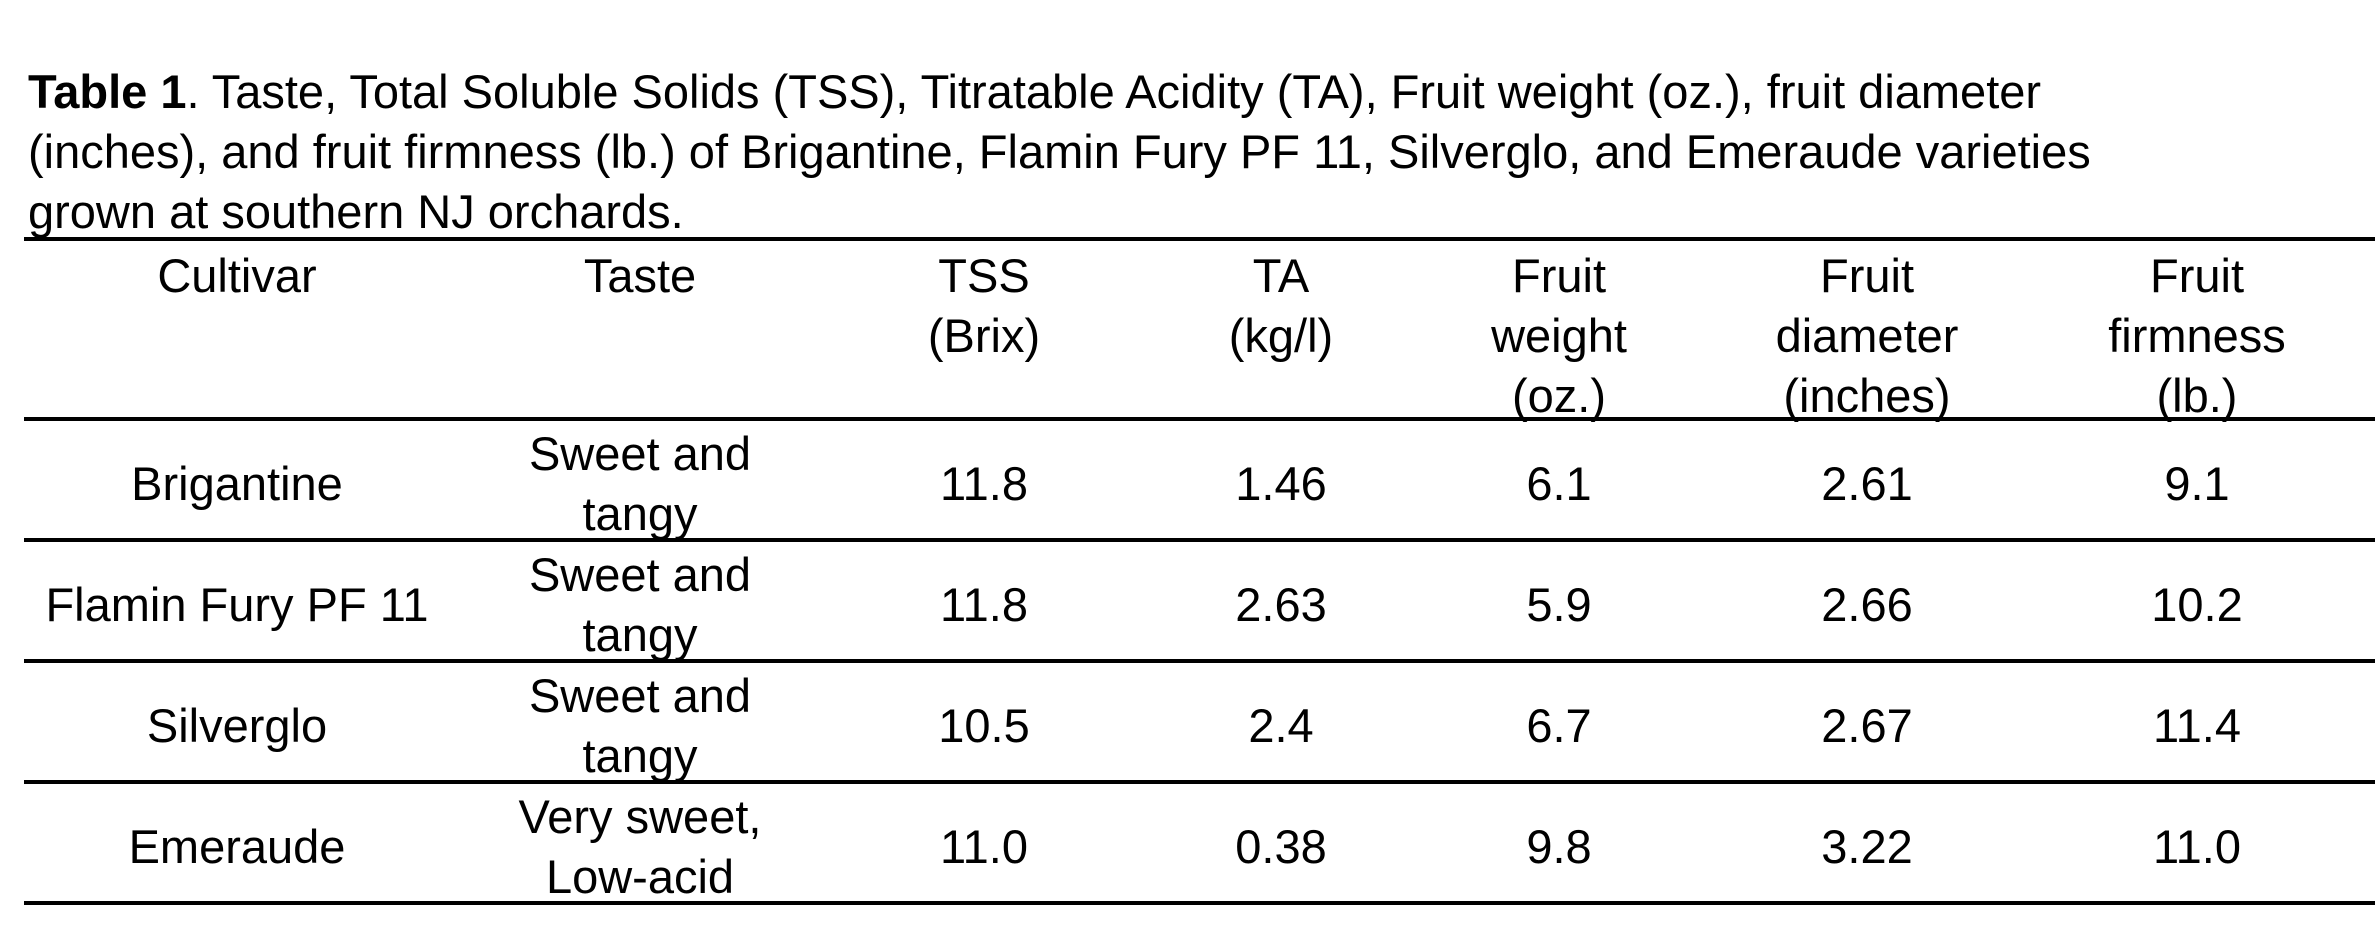 This screenshot has height=938, width=2375. What do you see at coordinates (640, 275) in the screenshot?
I see `column-header: Taste` at bounding box center [640, 275].